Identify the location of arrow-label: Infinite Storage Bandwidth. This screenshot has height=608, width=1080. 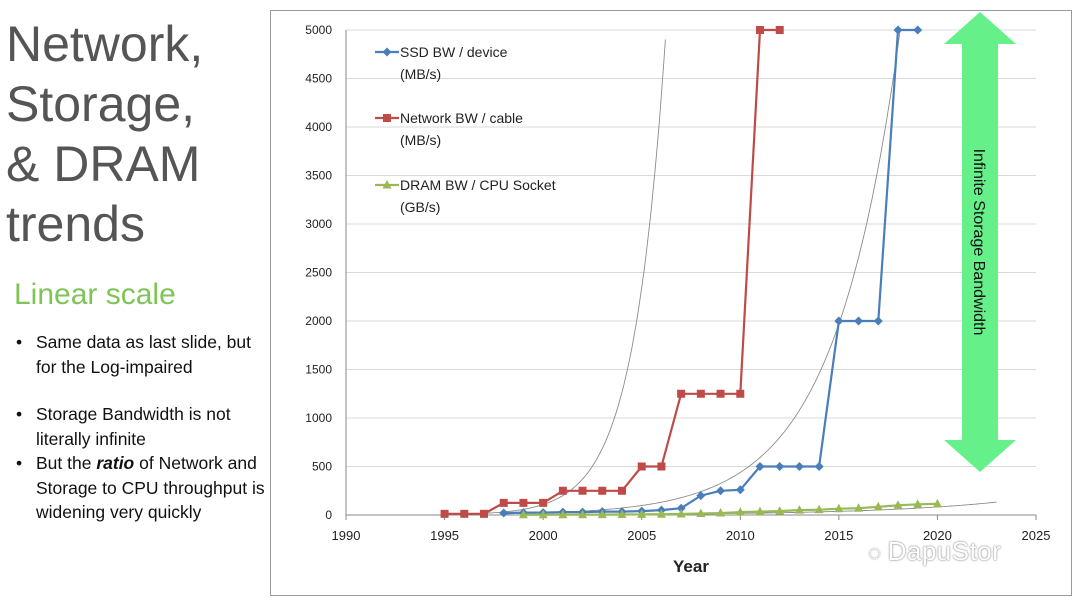
(978, 242).